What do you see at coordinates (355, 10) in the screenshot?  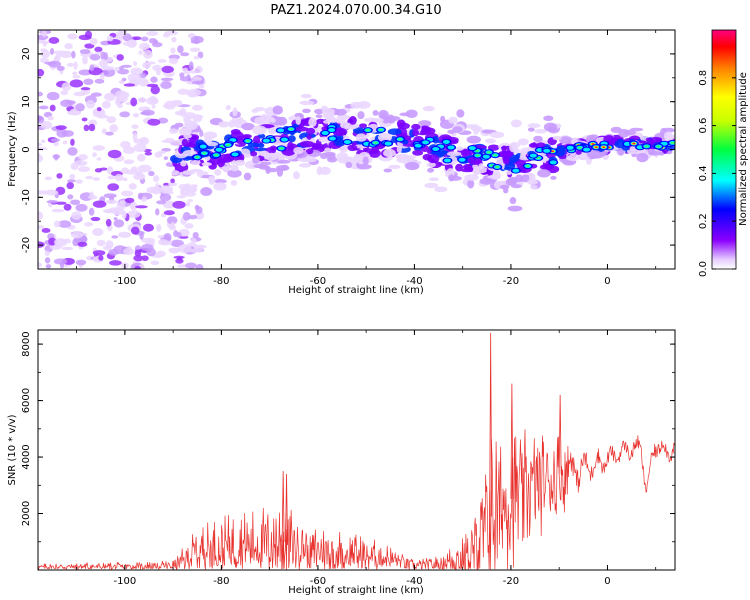 I see `figure-title: PAZ1.2024.070.00.34.G10` at bounding box center [355, 10].